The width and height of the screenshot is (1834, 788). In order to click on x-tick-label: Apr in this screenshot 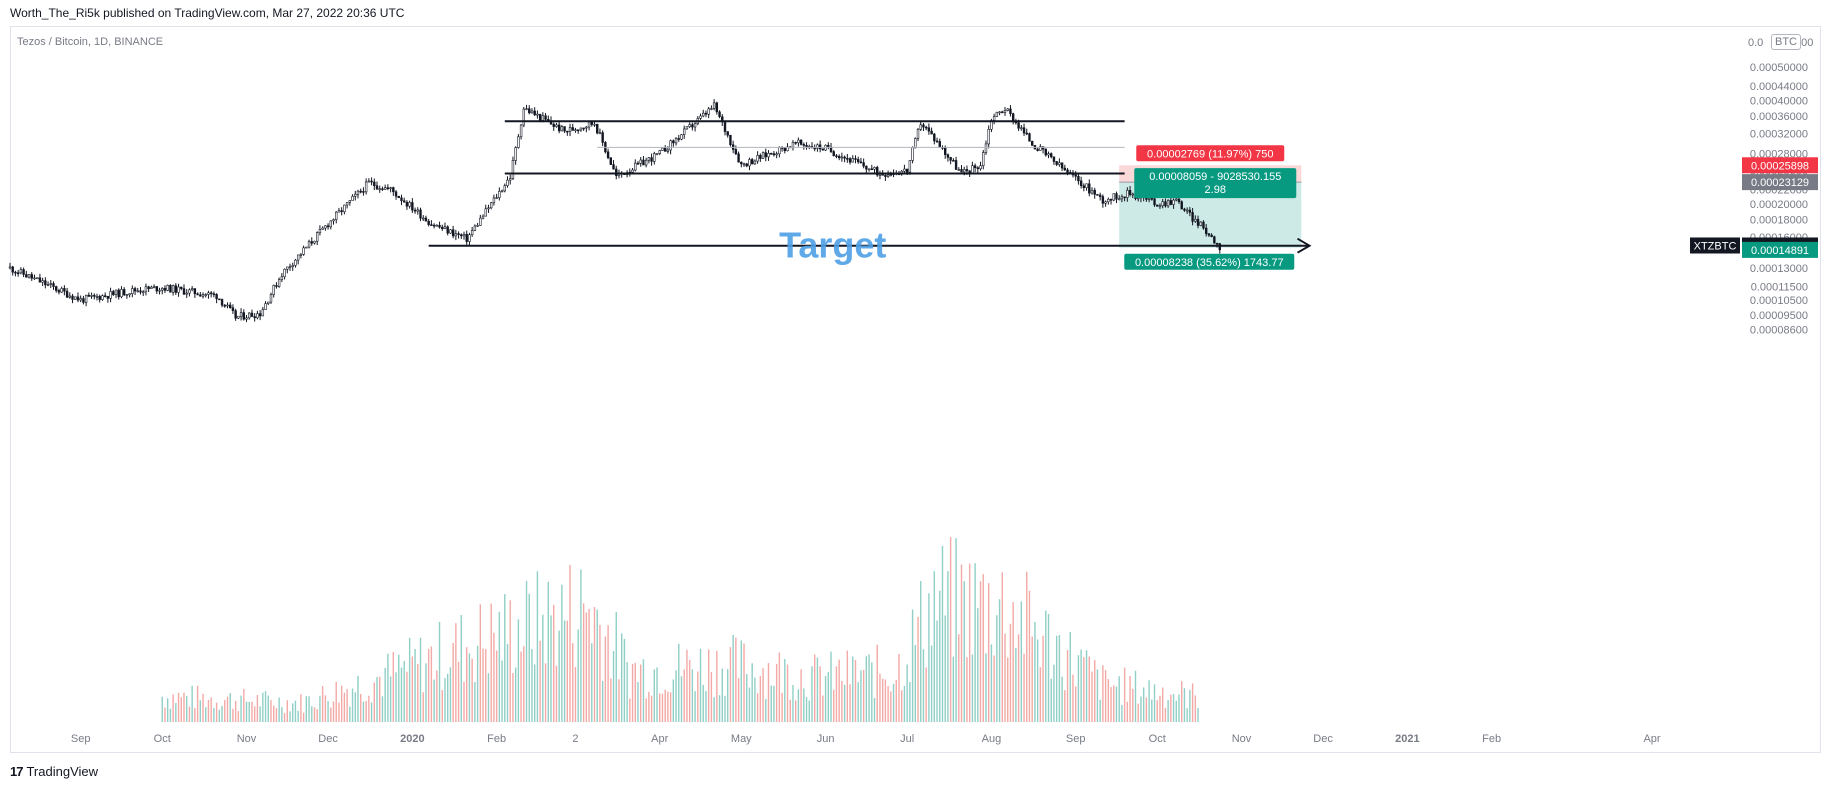, I will do `click(1651, 739)`.